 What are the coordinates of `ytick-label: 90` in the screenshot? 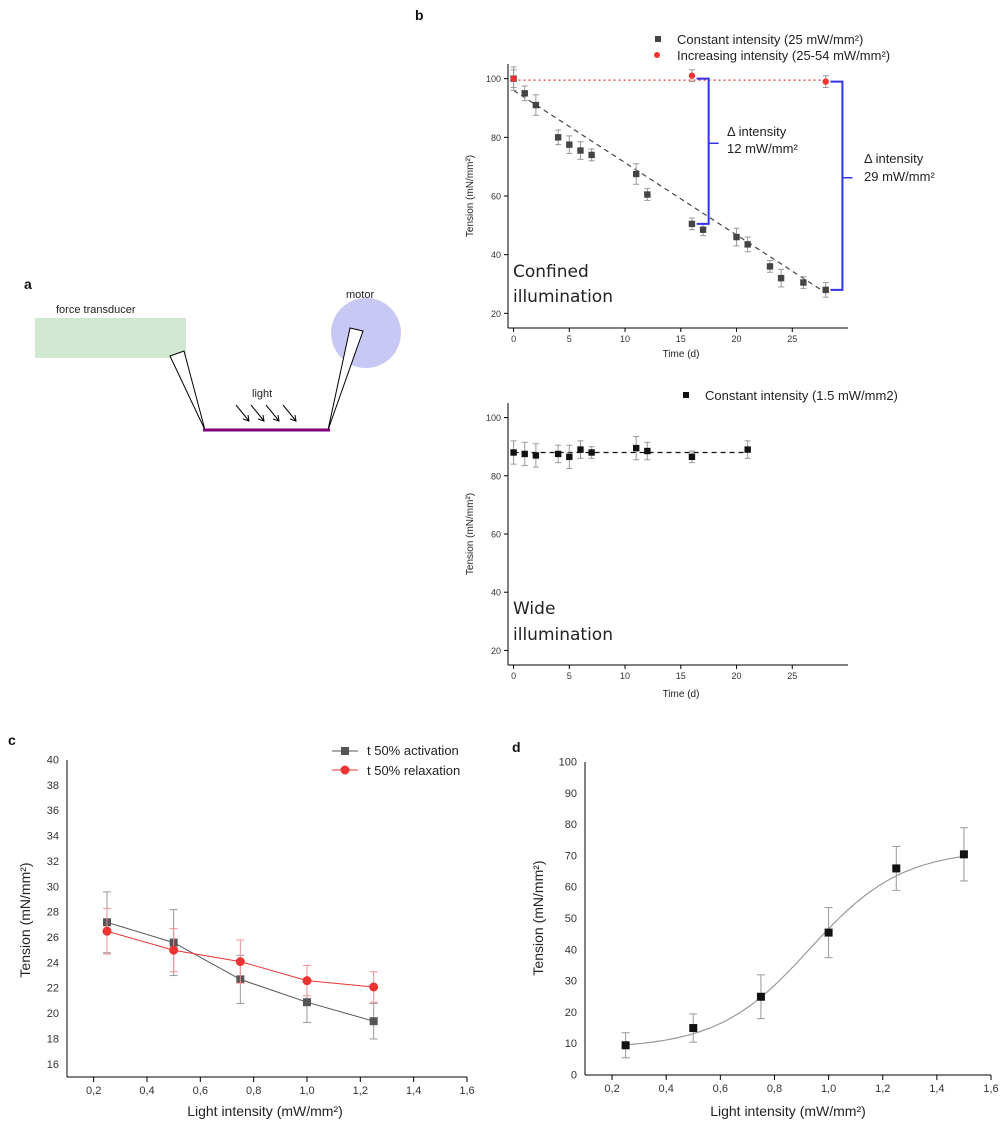 It's located at (571, 794).